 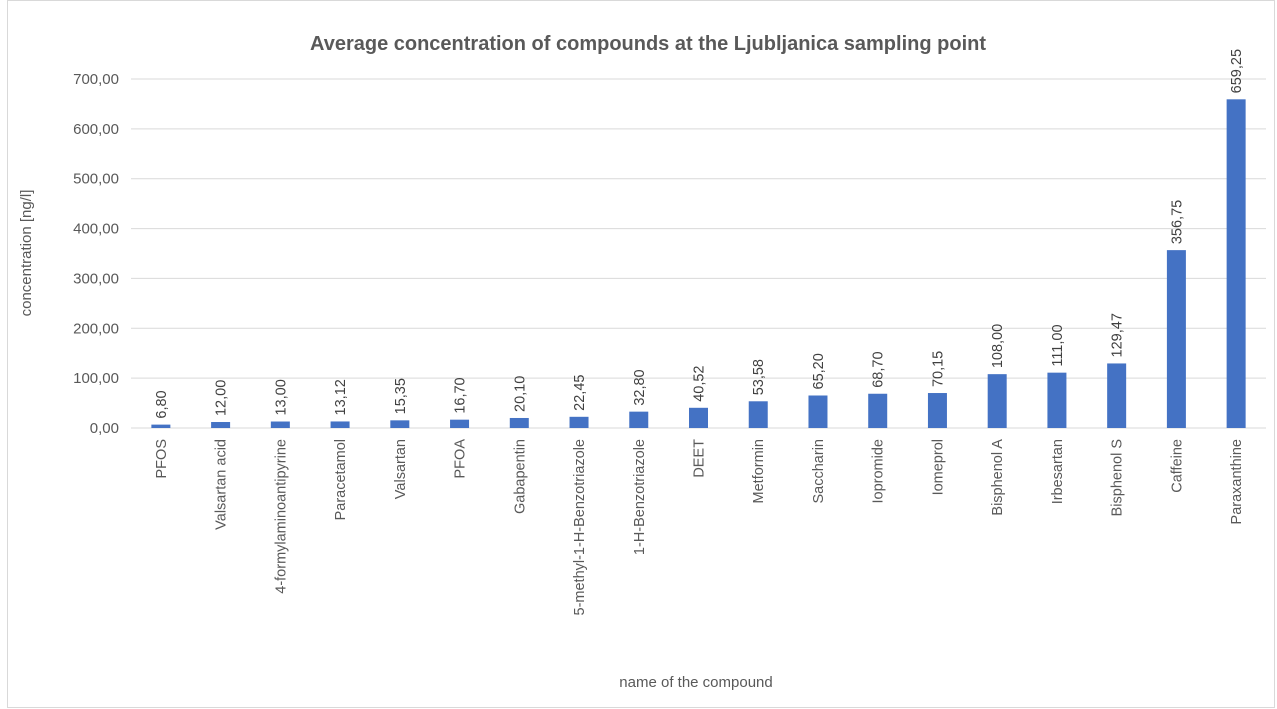 I want to click on x-category-label: PFOA, so click(x=461, y=459).